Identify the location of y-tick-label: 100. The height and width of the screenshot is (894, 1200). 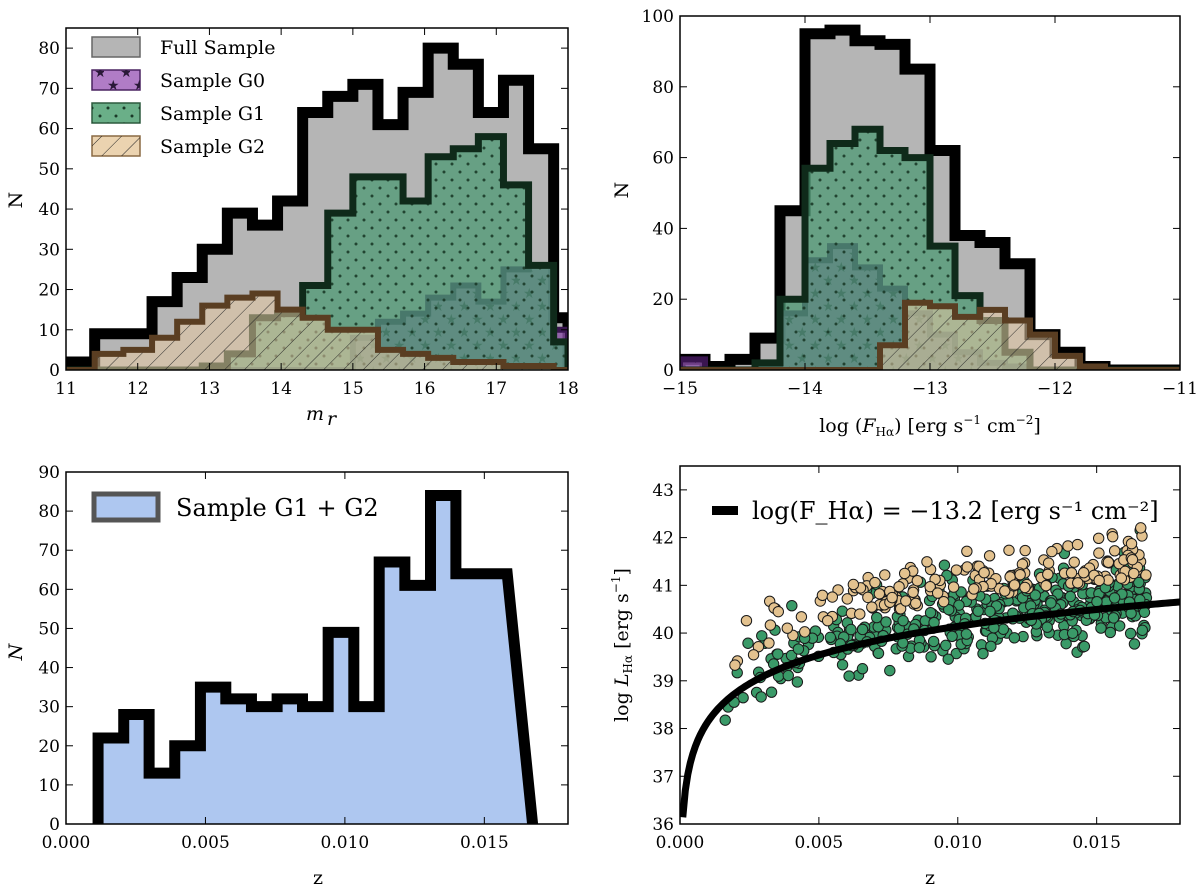
(658, 17).